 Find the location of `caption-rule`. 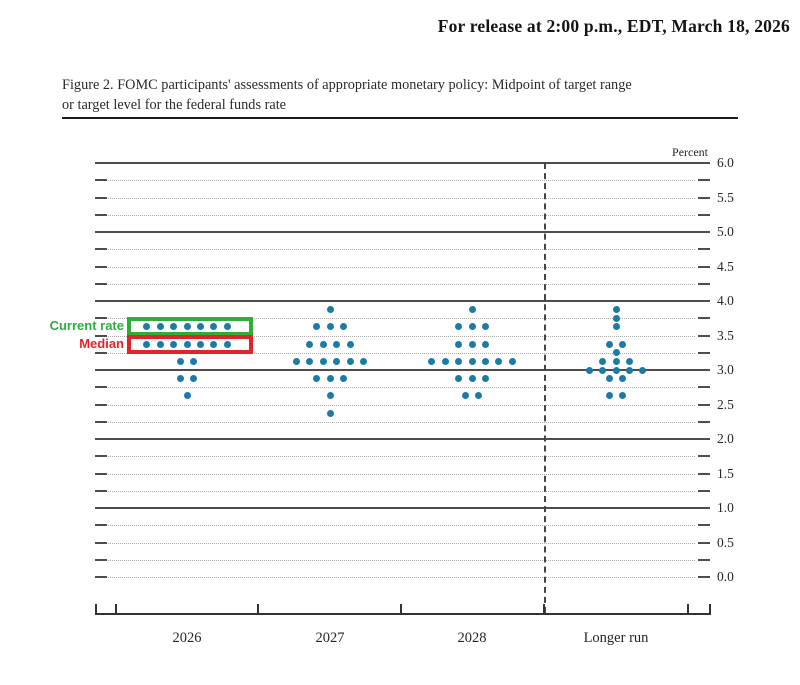

caption-rule is located at coordinates (400, 118).